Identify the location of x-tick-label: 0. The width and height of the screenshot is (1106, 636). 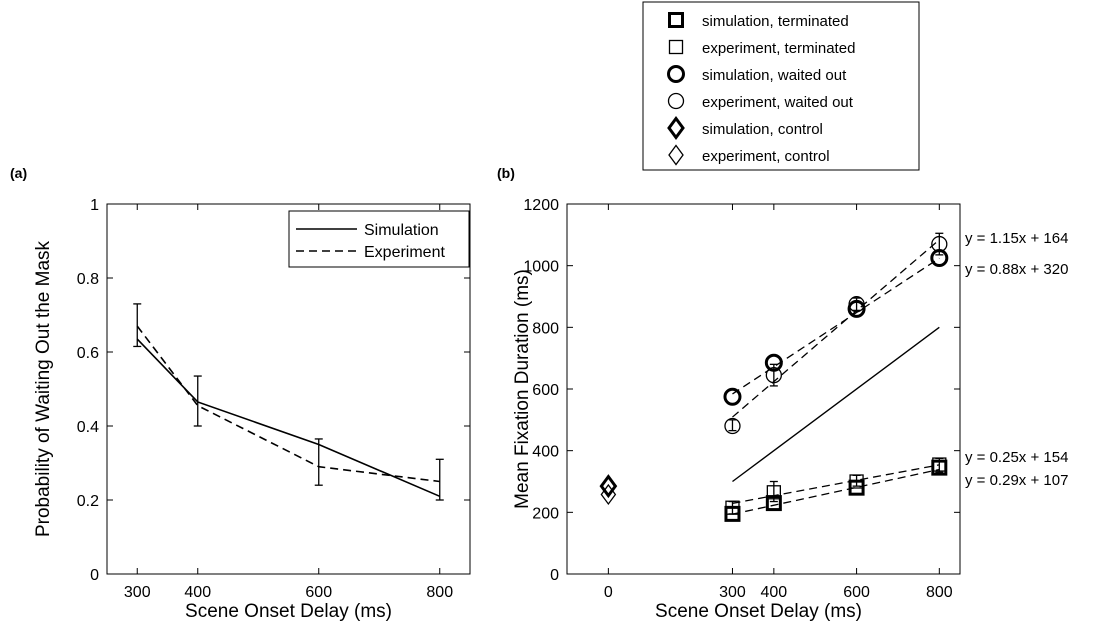
(608, 592).